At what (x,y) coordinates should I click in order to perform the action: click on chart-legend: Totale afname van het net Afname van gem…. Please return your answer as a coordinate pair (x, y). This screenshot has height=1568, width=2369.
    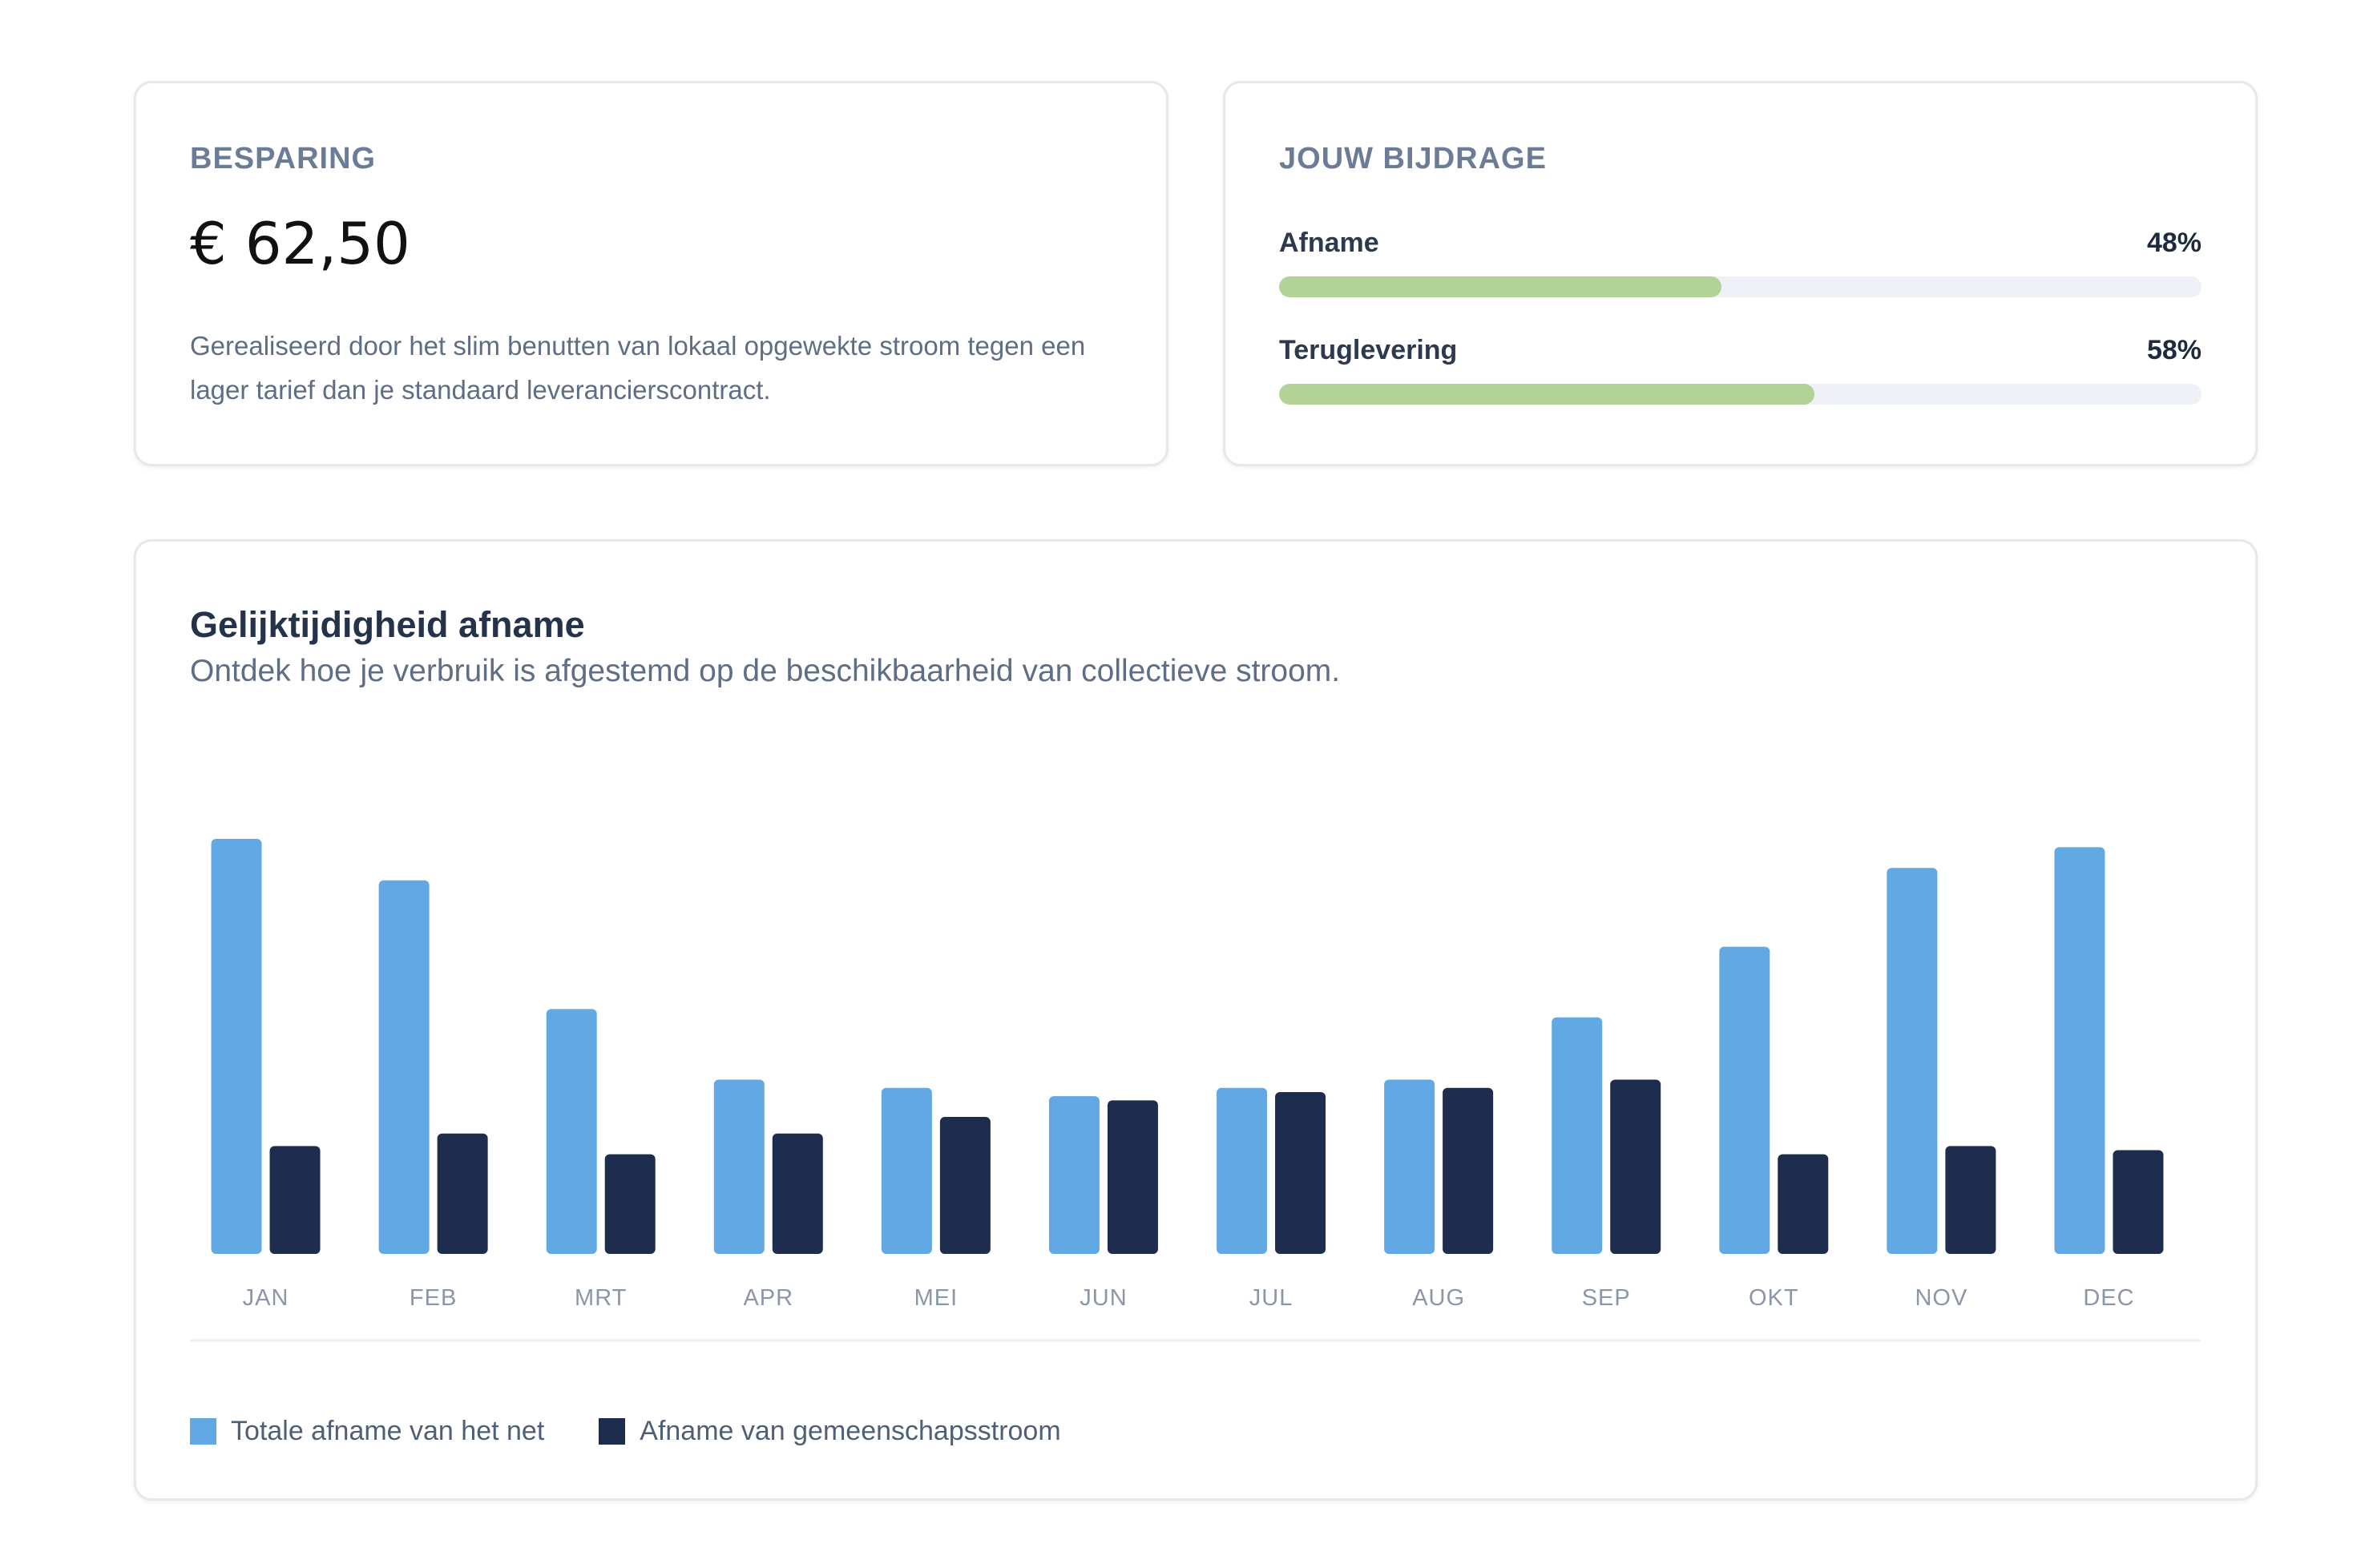
    Looking at the image, I should click on (653, 1431).